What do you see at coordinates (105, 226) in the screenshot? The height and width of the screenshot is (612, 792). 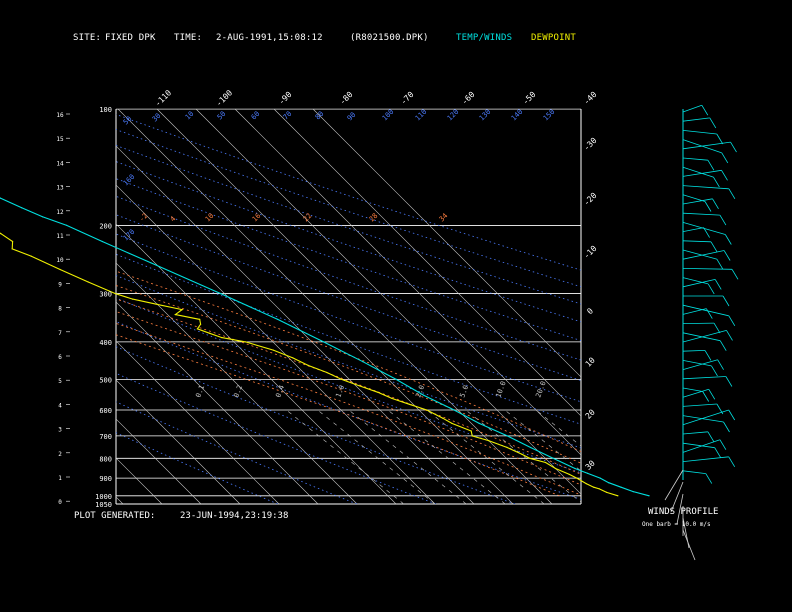 I see `pressure-tick-label: 200` at bounding box center [105, 226].